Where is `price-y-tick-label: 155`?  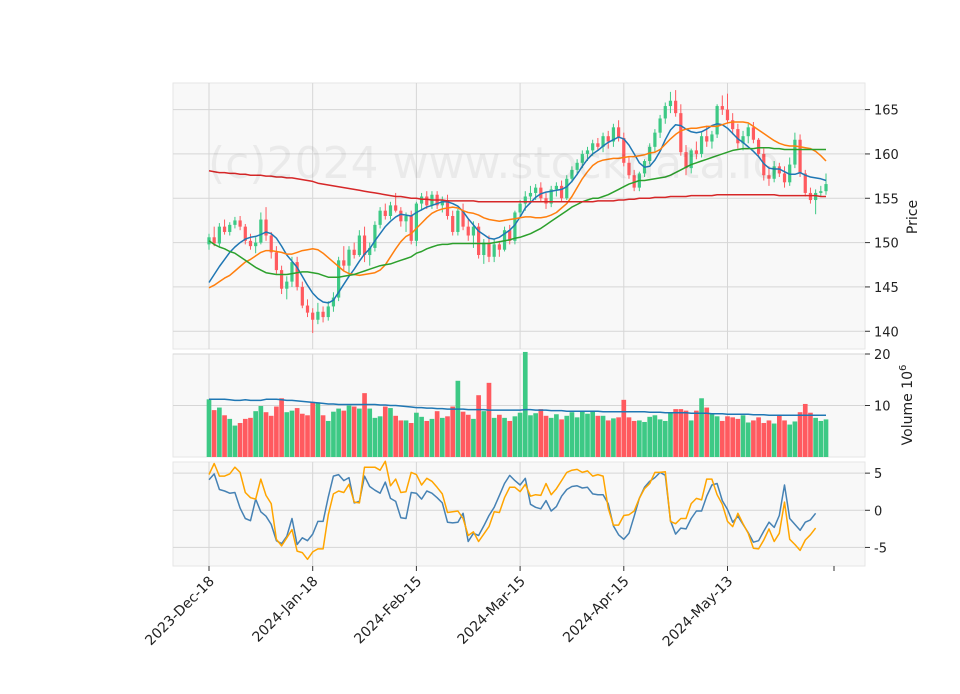
price-y-tick-label: 155 is located at coordinates (886, 199).